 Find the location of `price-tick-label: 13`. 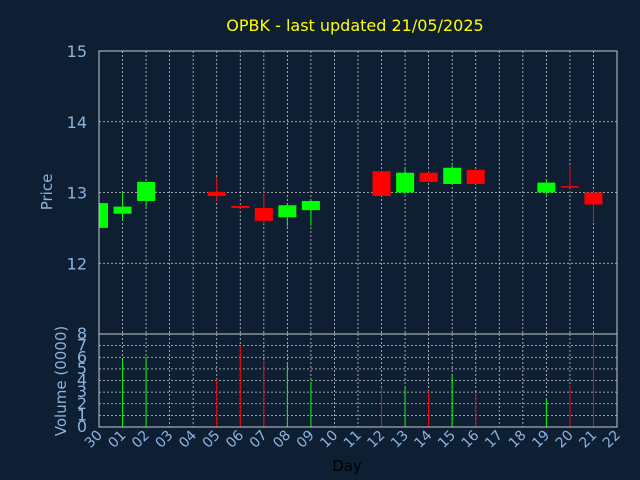

price-tick-label: 13 is located at coordinates (77, 193).